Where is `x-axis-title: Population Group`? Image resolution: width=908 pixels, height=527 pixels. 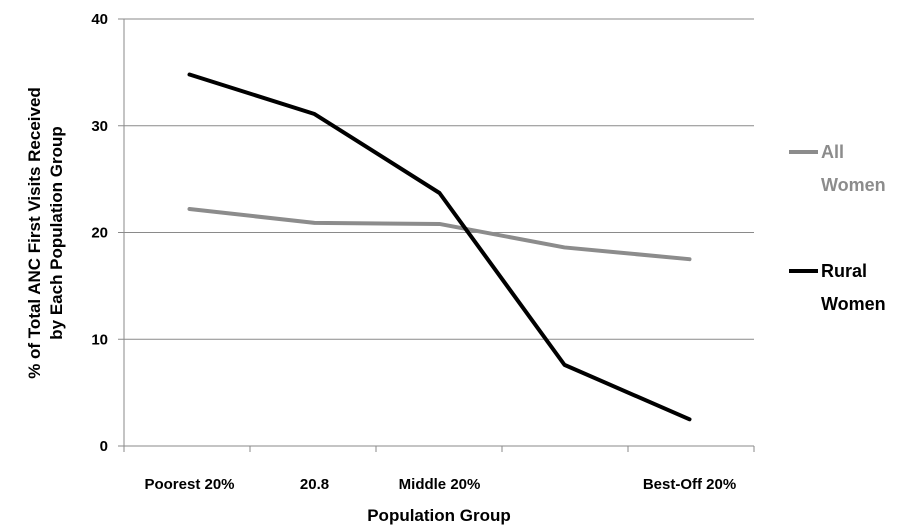
x-axis-title: Population Group is located at coordinates (439, 515).